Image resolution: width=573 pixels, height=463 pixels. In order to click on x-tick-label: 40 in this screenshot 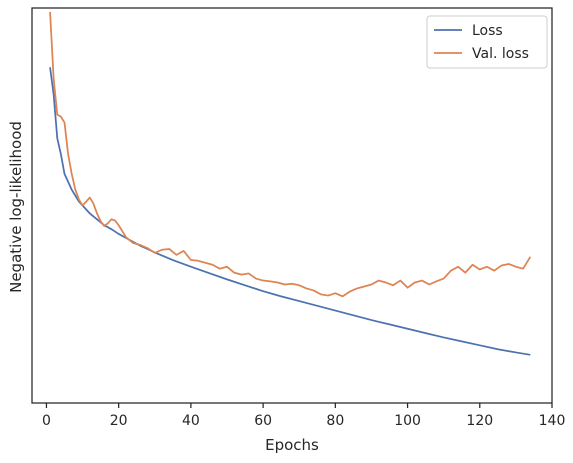, I will do `click(191, 421)`.